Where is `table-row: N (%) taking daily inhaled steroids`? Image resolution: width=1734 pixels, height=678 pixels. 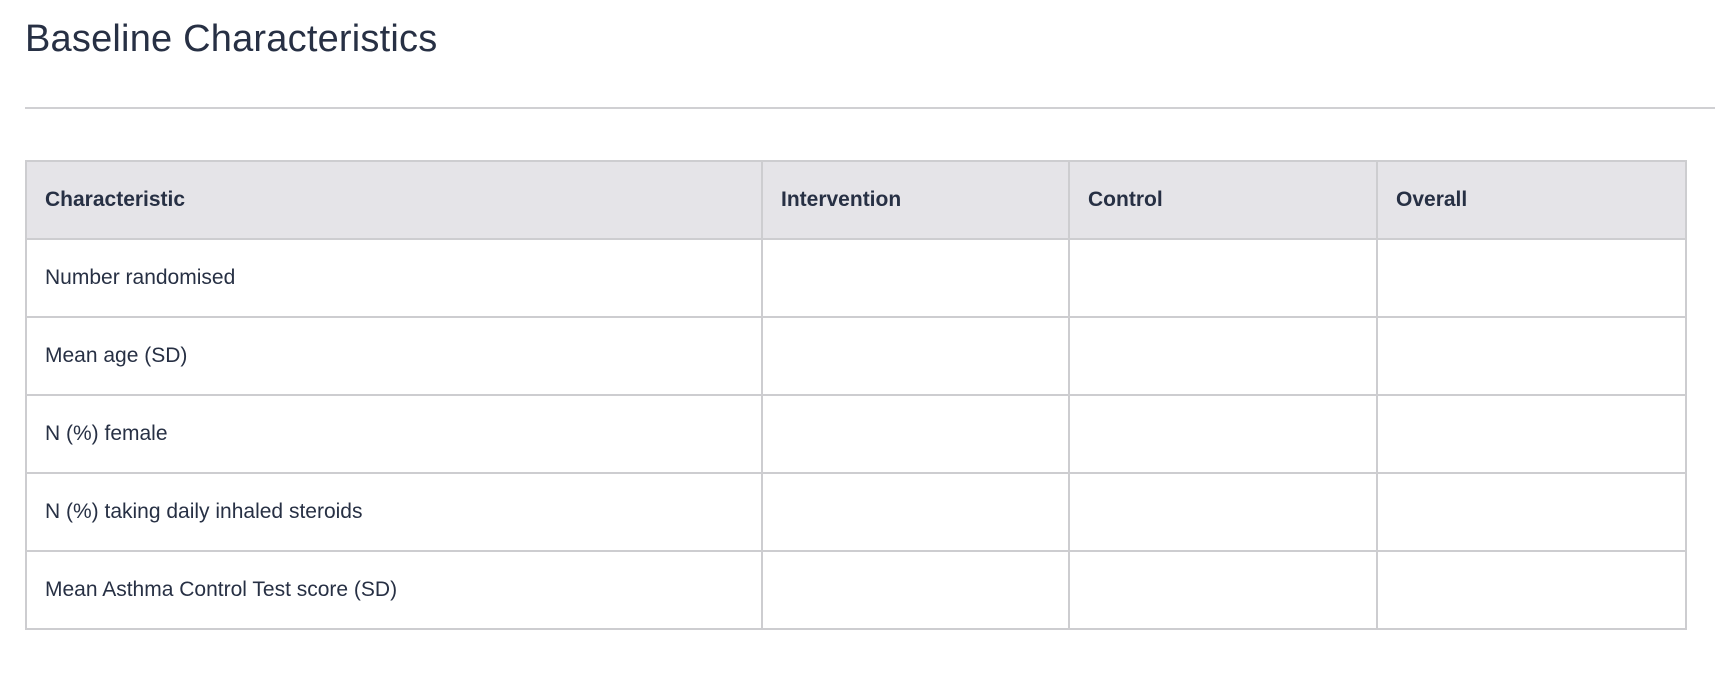 table-row: N (%) taking daily inhaled steroids is located at coordinates (856, 512).